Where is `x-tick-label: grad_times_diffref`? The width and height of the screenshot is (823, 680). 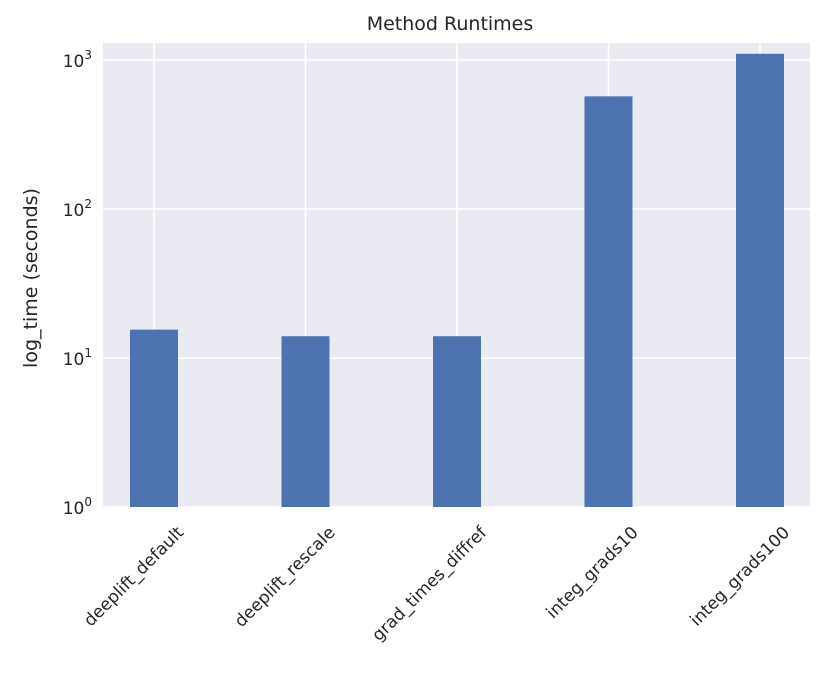 x-tick-label: grad_times_diffref is located at coordinates (429, 583).